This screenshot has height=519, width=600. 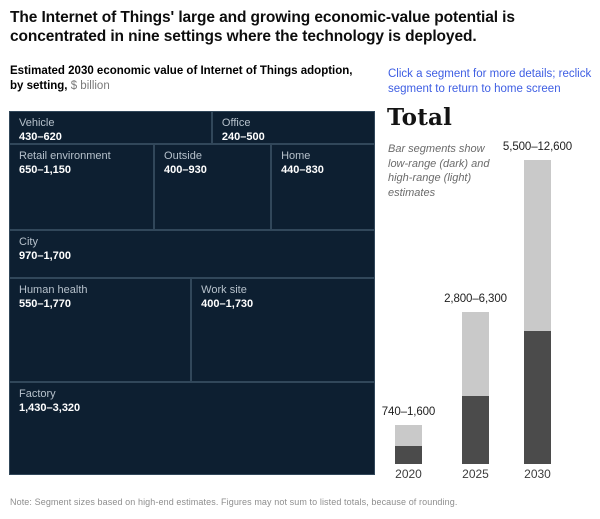 What do you see at coordinates (213, 187) in the screenshot?
I see `treemap-cell-outside: Outside 400–930` at bounding box center [213, 187].